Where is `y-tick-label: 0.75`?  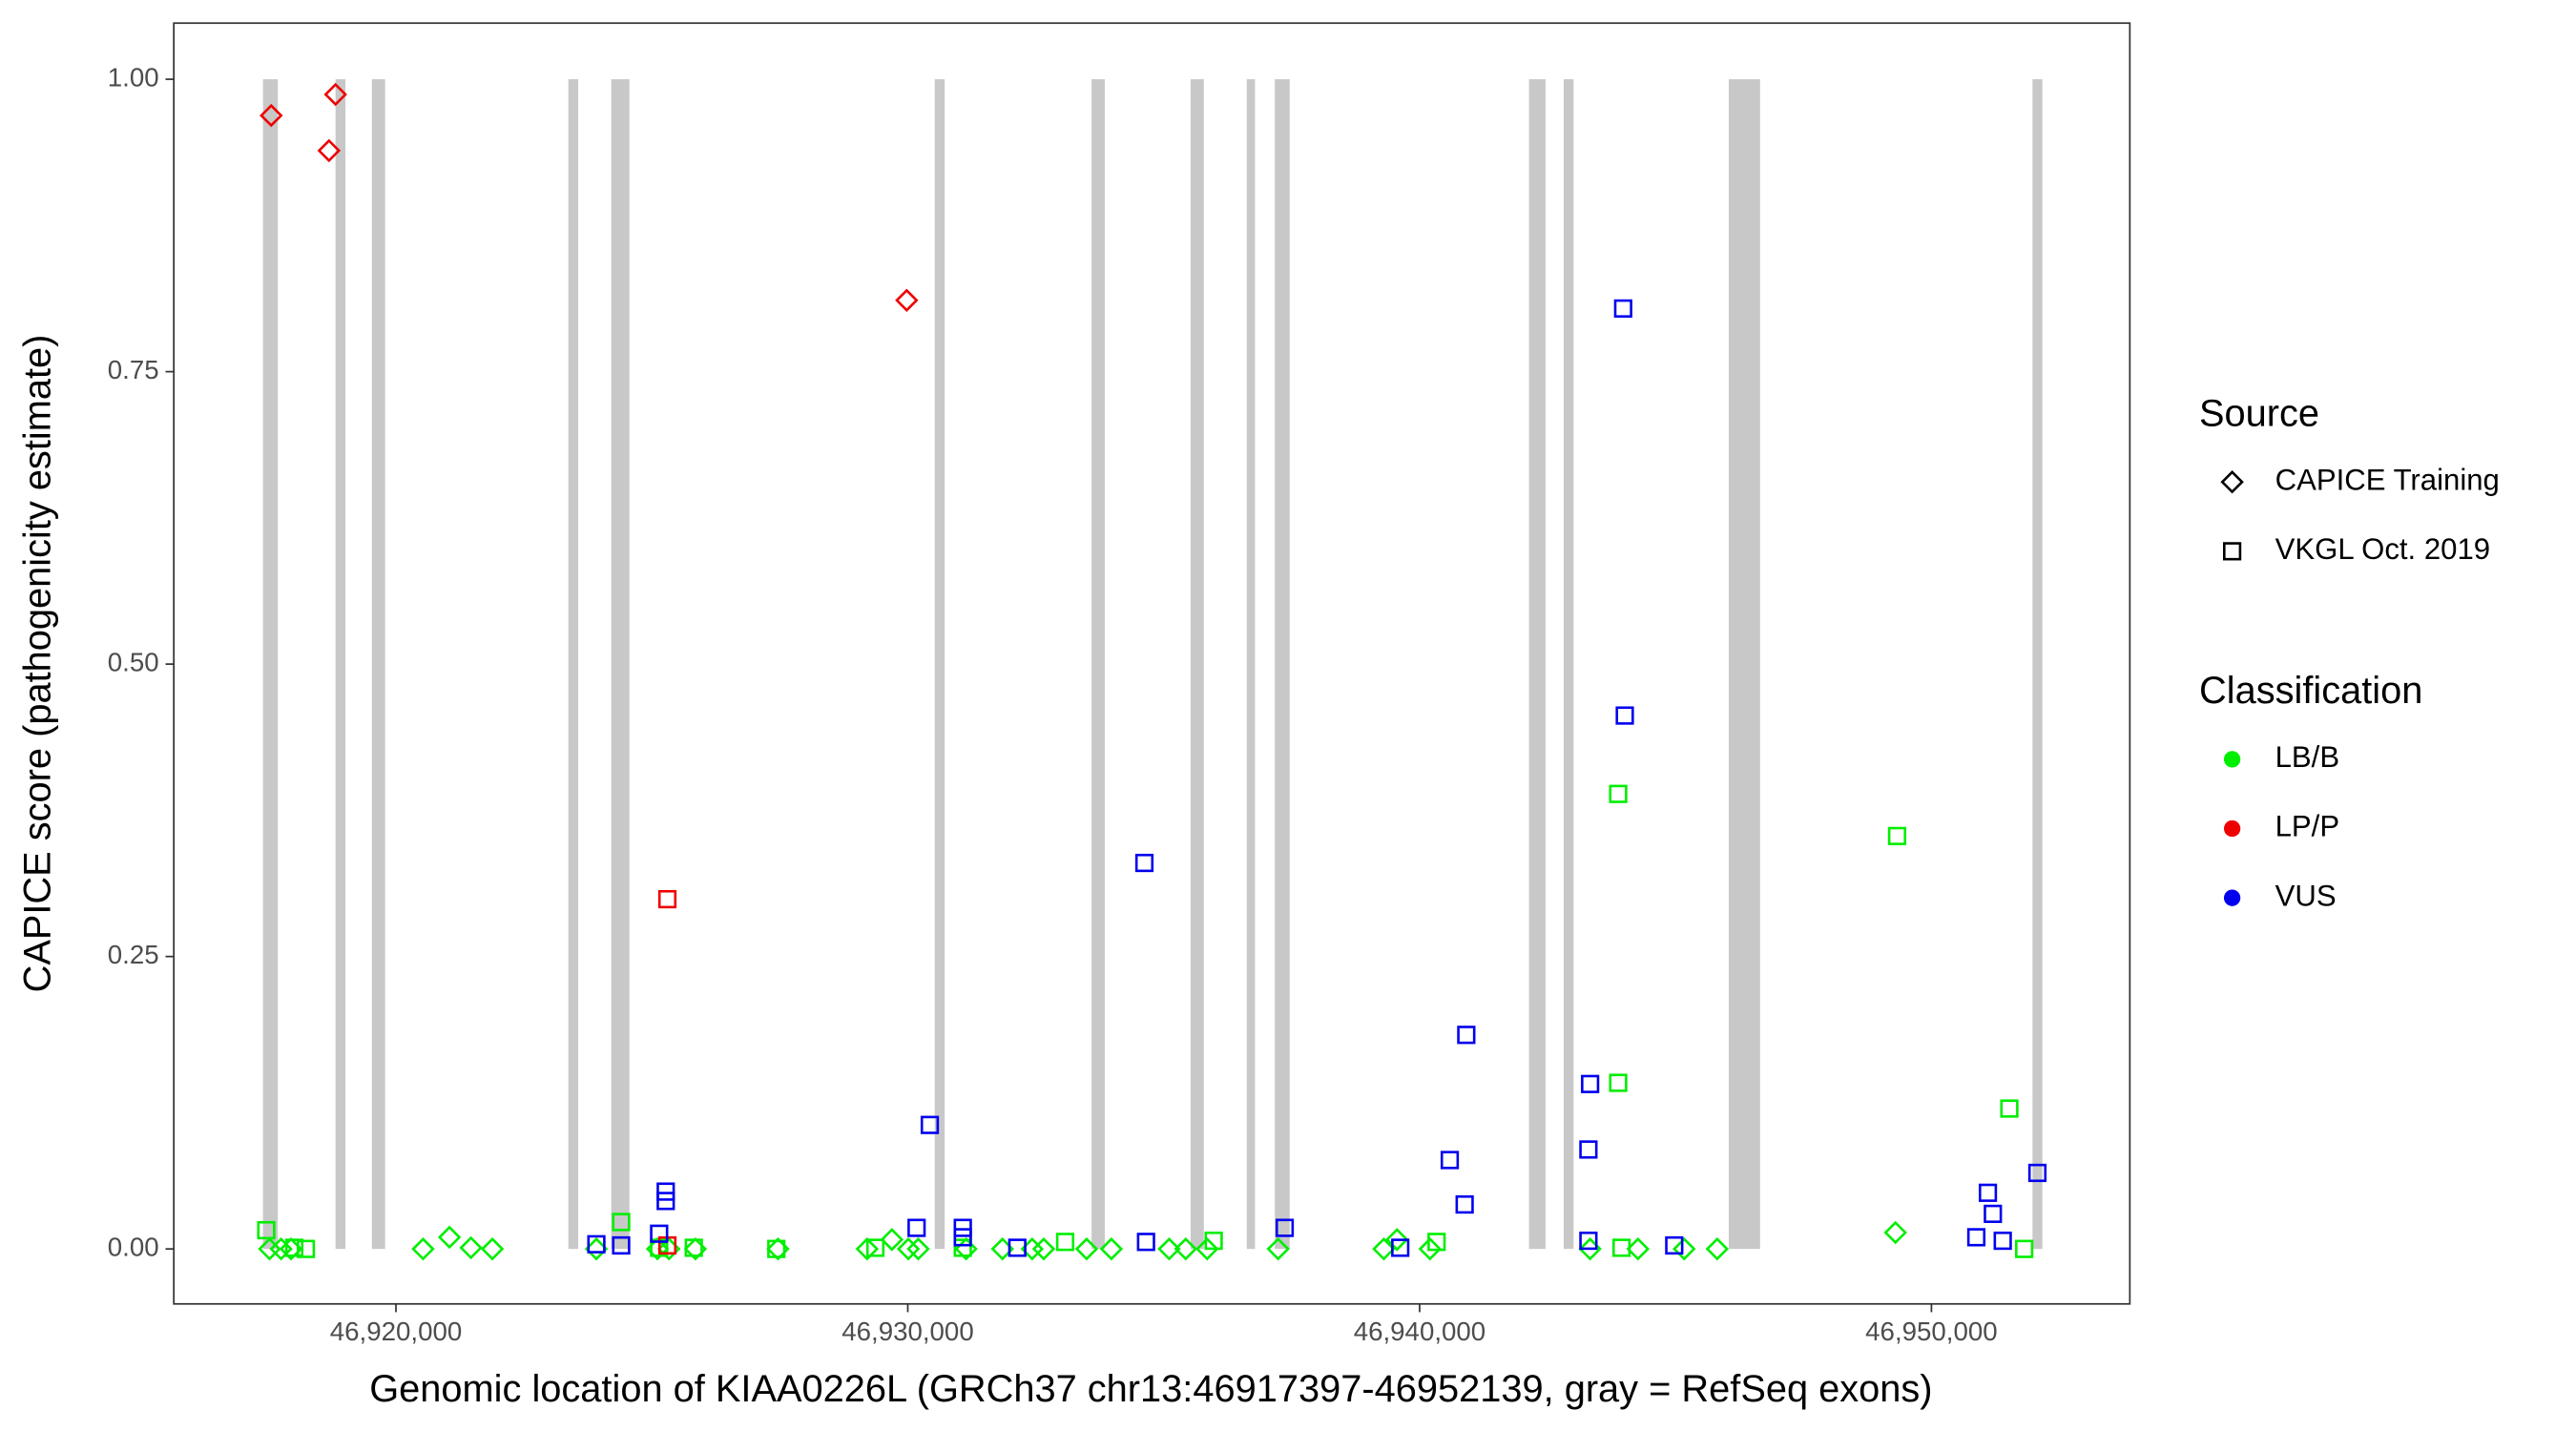 y-tick-label: 0.75 is located at coordinates (133, 369).